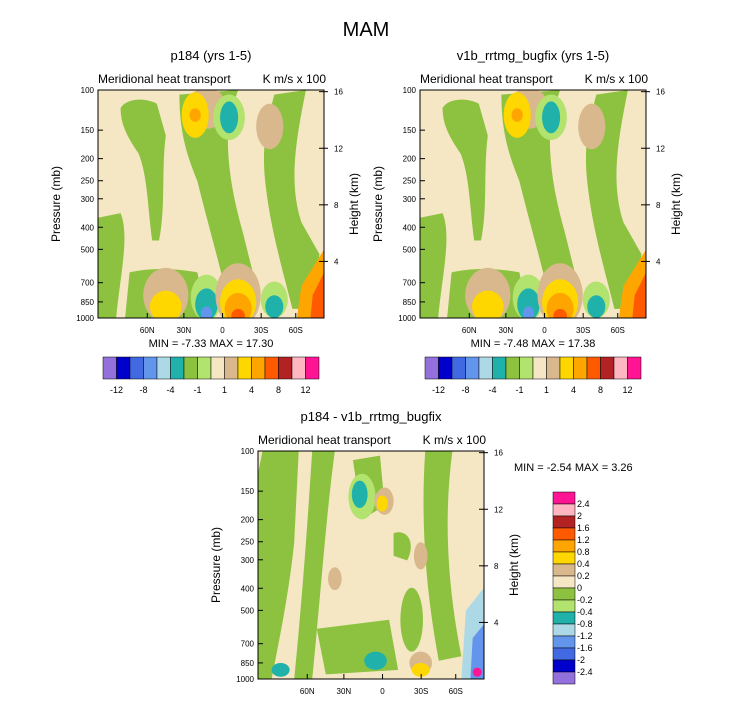  Describe the element at coordinates (410, 227) in the screenshot. I see `y-tick-label: 400` at that location.